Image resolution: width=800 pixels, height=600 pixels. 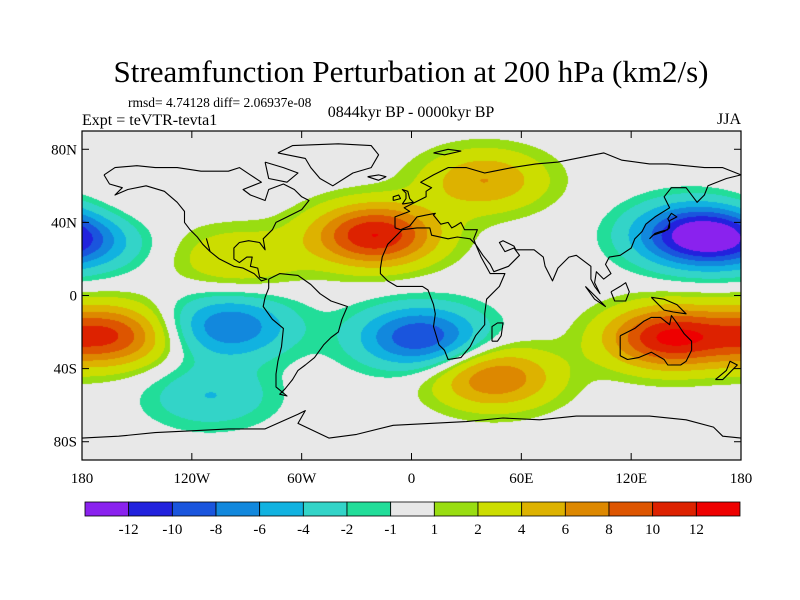 I want to click on colorbar-label: 4, so click(x=522, y=530).